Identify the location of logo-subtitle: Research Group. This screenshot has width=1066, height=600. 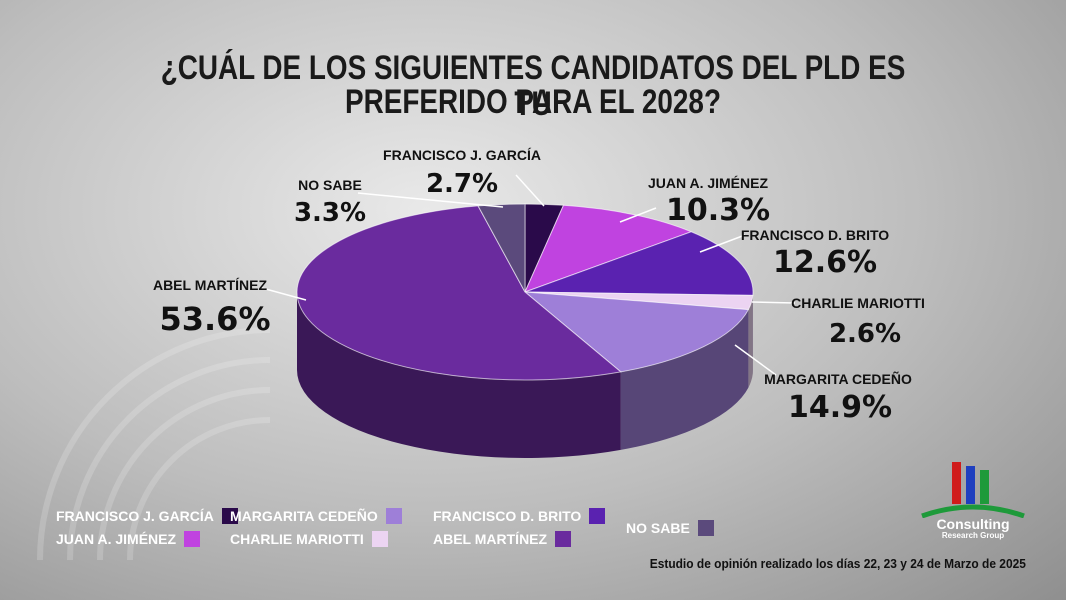
(973, 535).